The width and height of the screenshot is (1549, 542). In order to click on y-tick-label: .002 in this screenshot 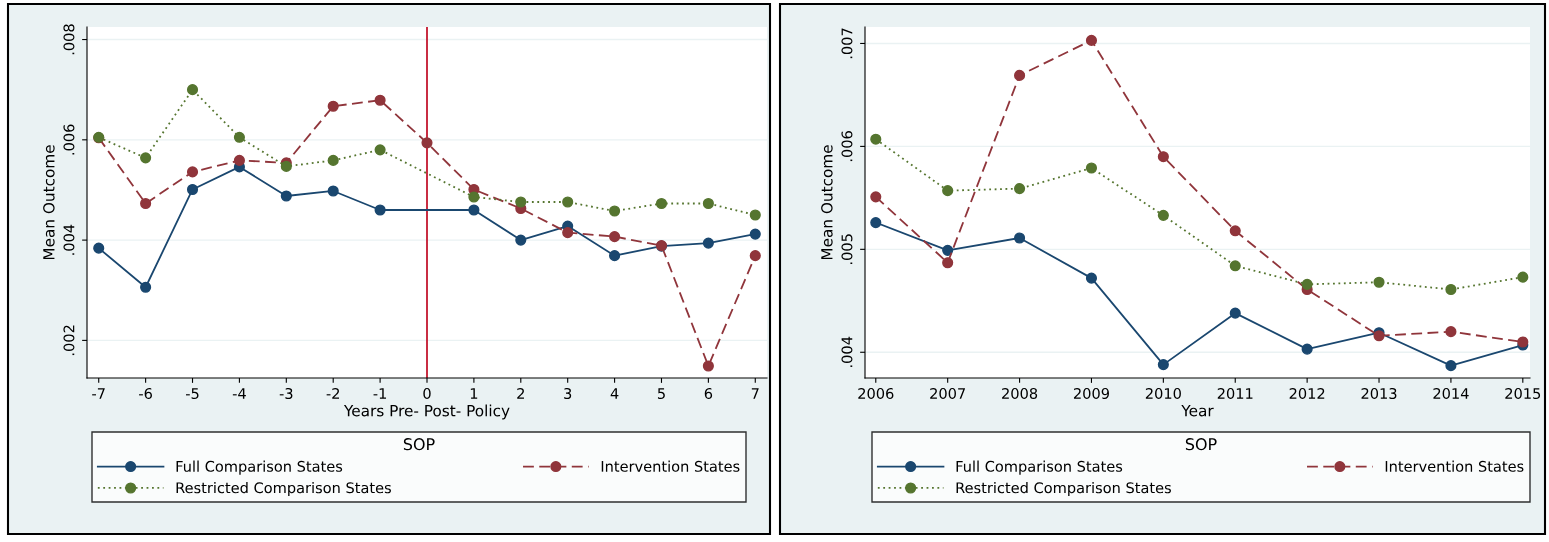, I will do `click(69, 340)`.